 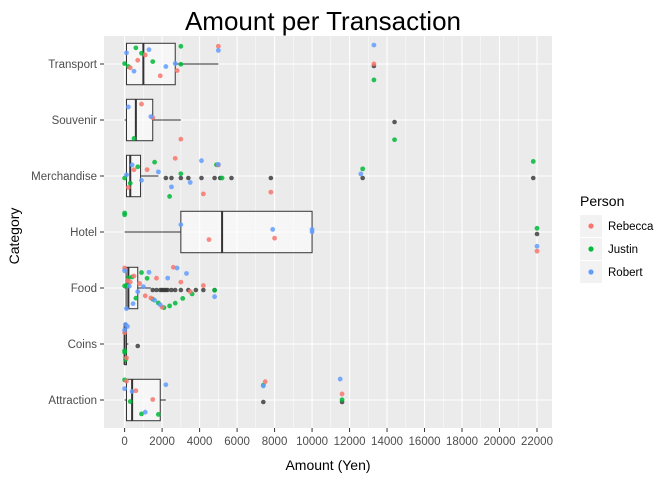 What do you see at coordinates (537, 442) in the screenshot?
I see `x-tick-label: 22000` at bounding box center [537, 442].